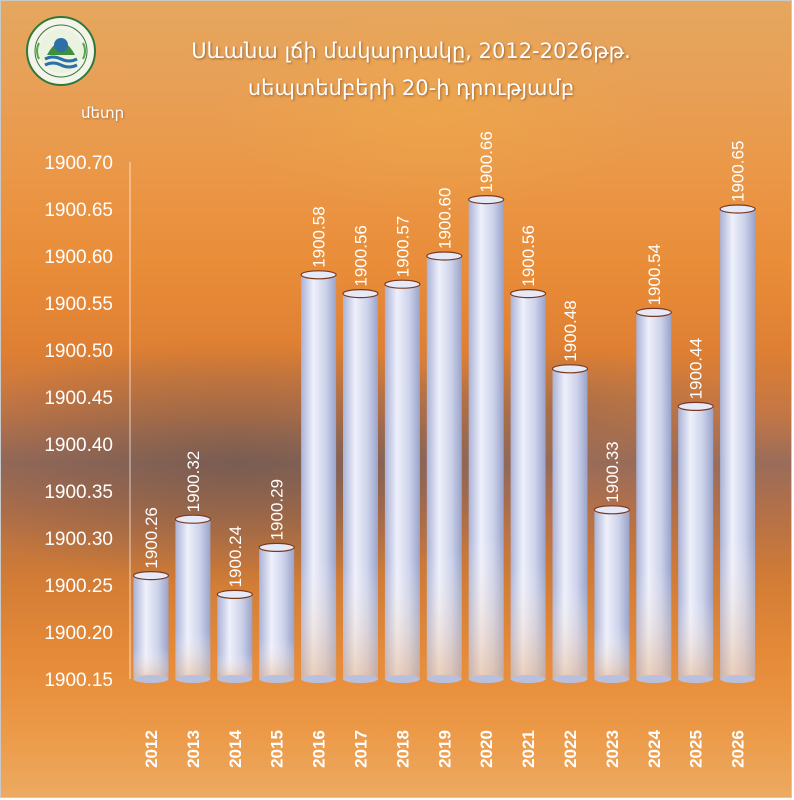  What do you see at coordinates (695, 542) in the screenshot?
I see `bar-2025` at bounding box center [695, 542].